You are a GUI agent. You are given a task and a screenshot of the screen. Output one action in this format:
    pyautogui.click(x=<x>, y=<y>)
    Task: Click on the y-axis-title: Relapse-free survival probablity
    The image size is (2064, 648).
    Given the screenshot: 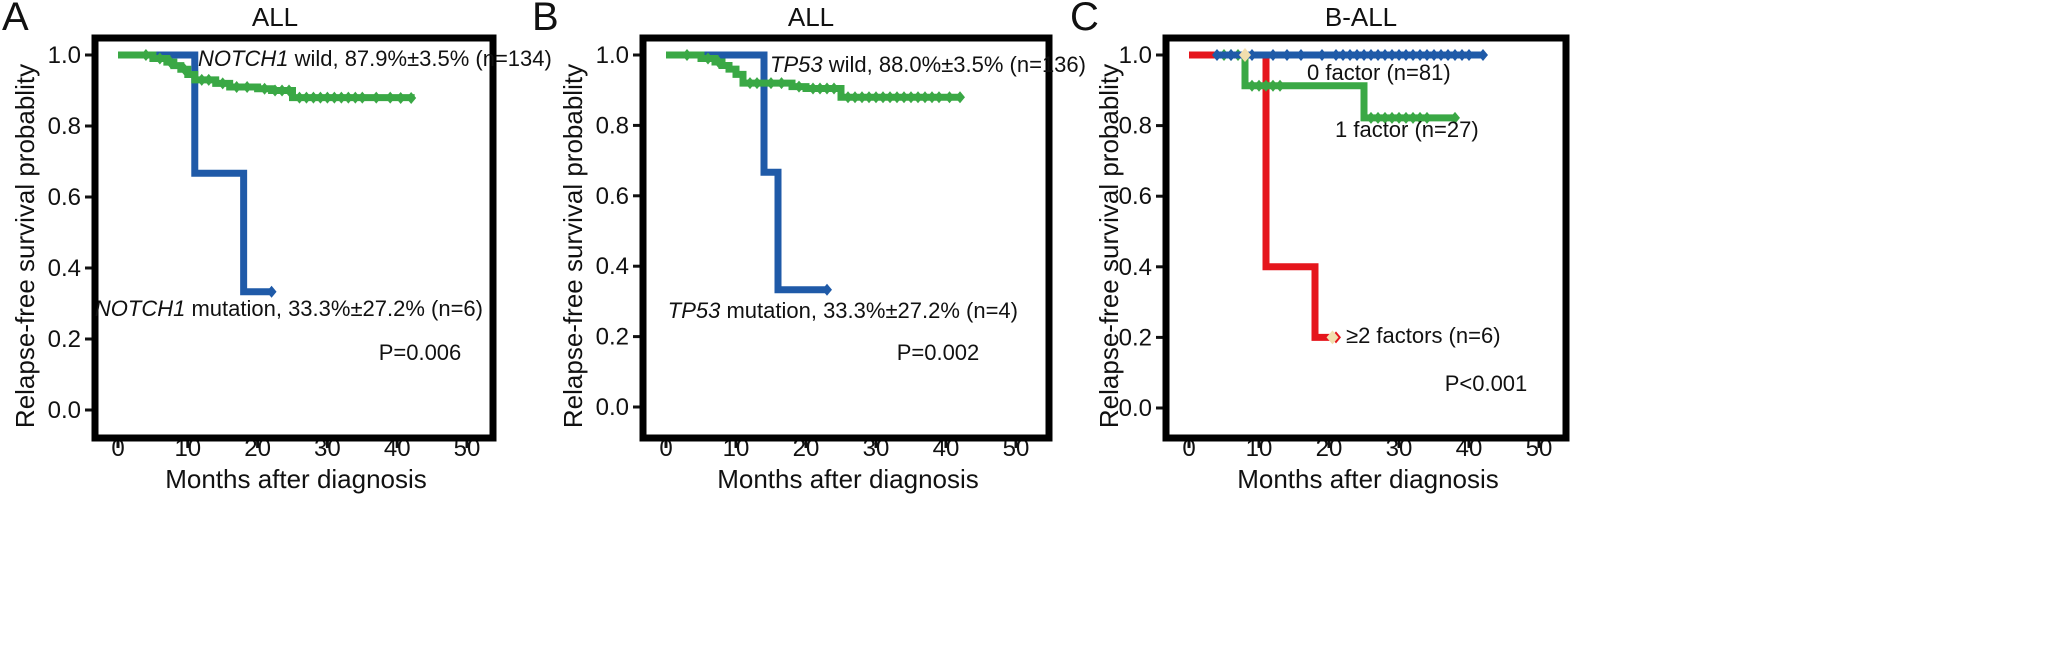 What is the action you would take?
    pyautogui.click(x=573, y=246)
    